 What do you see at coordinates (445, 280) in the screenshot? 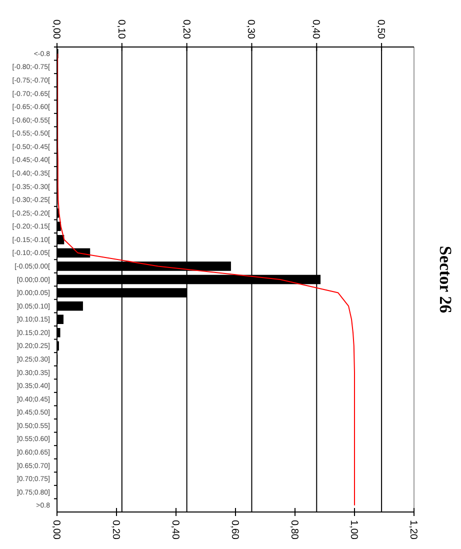
I see `text: Sector 26` at bounding box center [445, 280].